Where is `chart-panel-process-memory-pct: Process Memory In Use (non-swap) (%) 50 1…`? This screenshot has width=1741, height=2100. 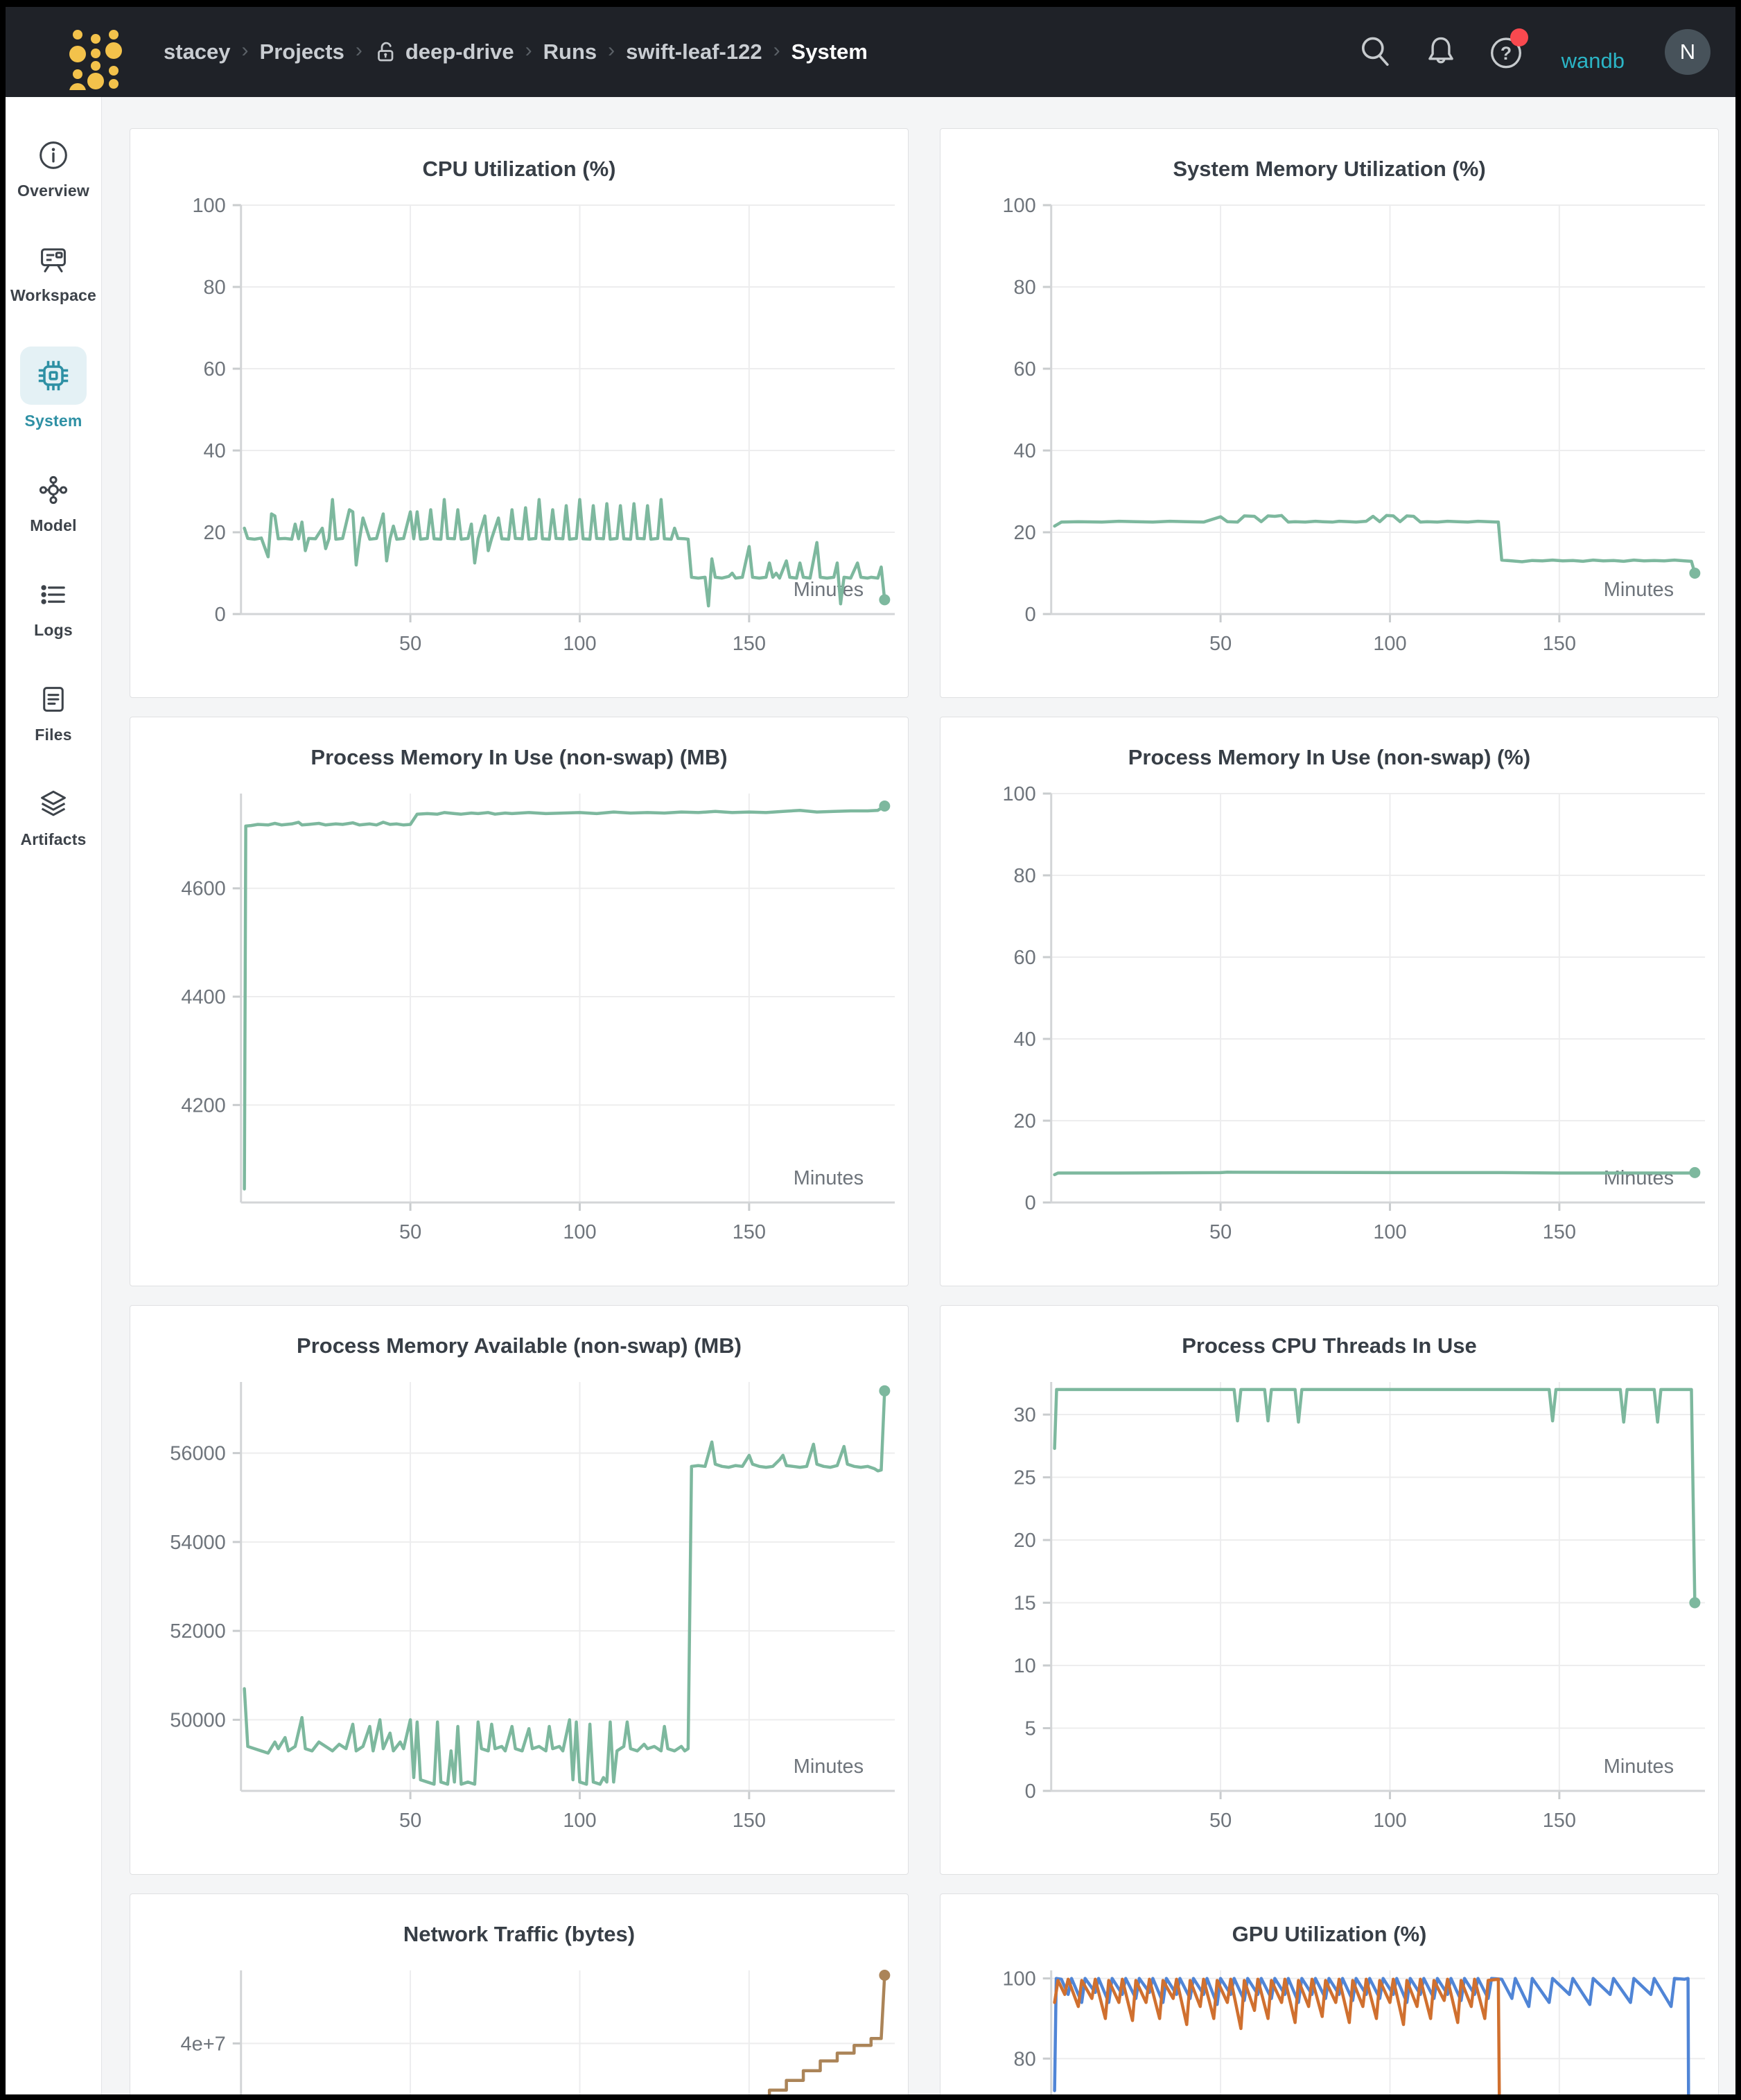 chart-panel-process-memory-pct: Process Memory In Use (non-swap) (%) 50 1… is located at coordinates (1329, 1001).